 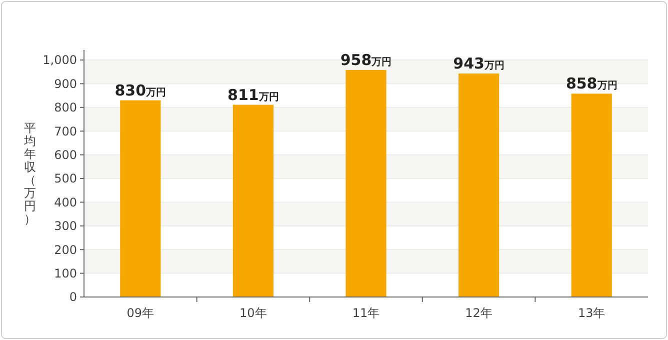 I want to click on y-tick-label: 800, so click(x=65, y=107).